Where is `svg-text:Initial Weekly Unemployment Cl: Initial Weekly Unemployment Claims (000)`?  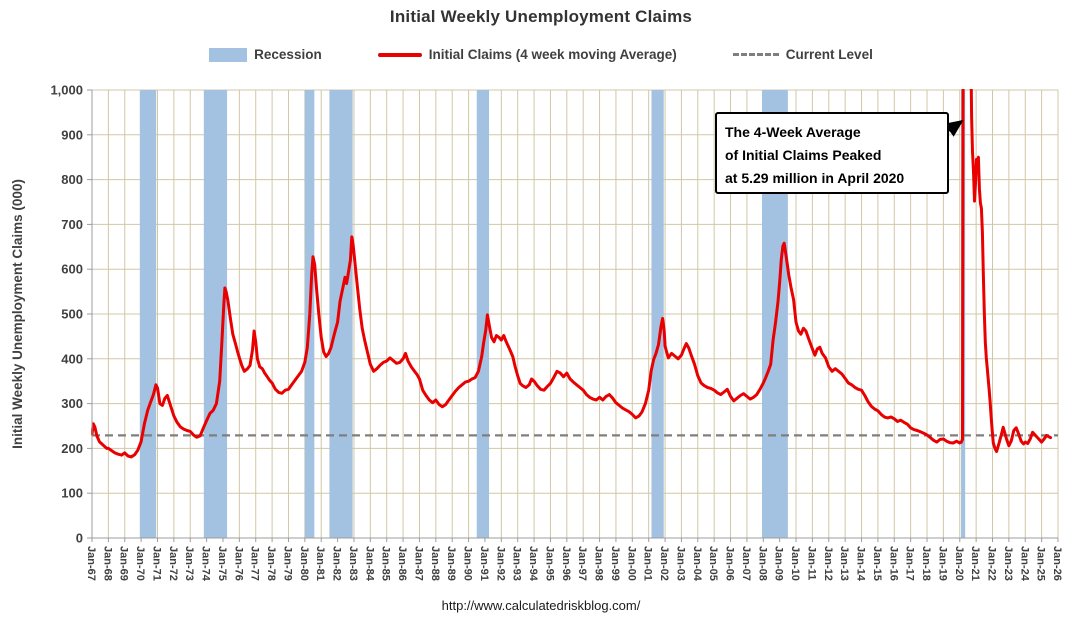
svg-text:Initial Weekly Unemployment Cl: Initial Weekly Unemployment Claims (000) is located at coordinates (17, 314).